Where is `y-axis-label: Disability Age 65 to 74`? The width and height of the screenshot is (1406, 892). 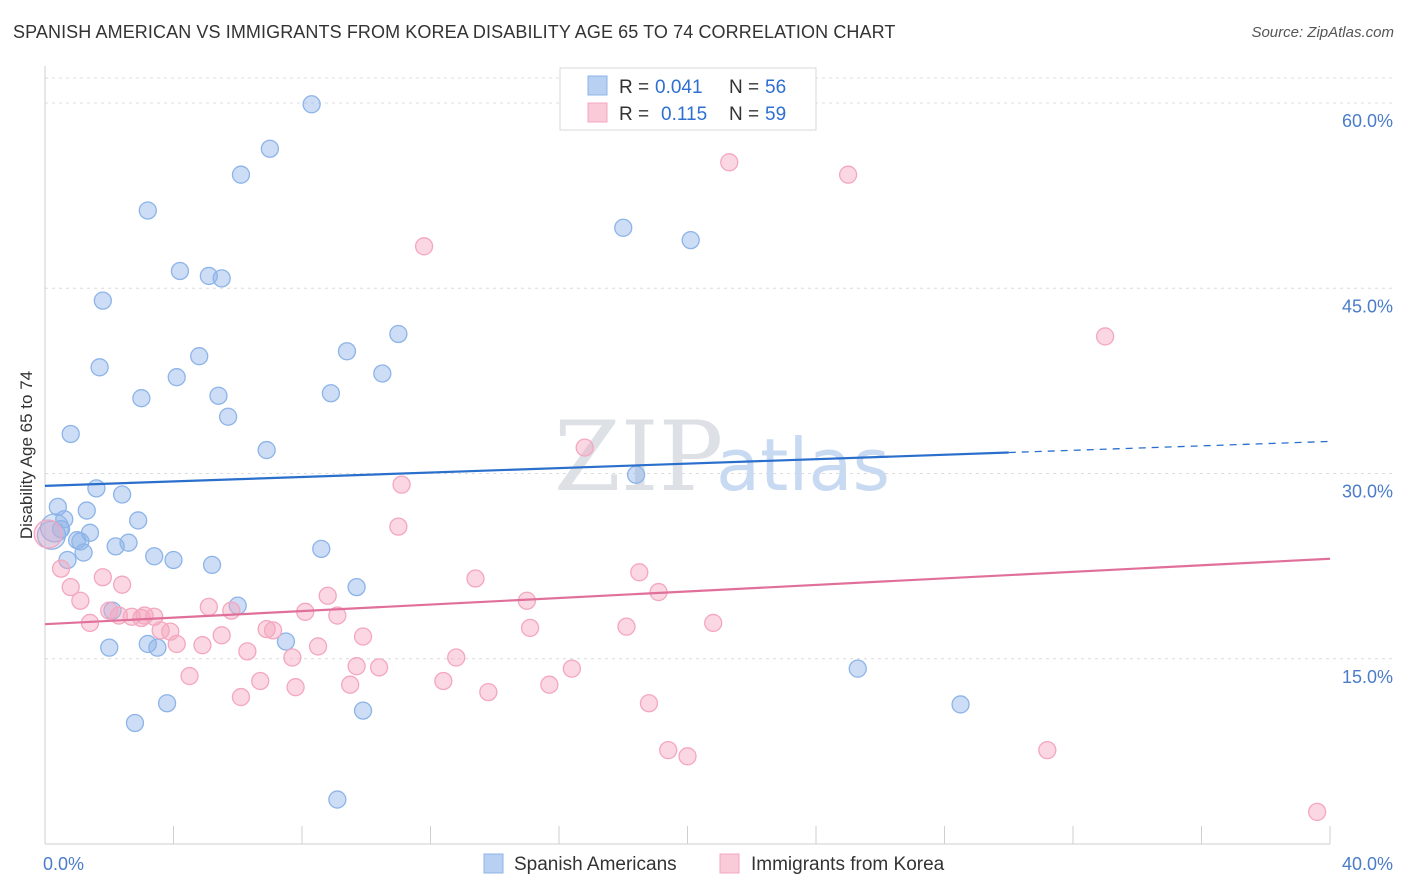
y-axis-label: Disability Age 65 to 74 is located at coordinates (26, 455).